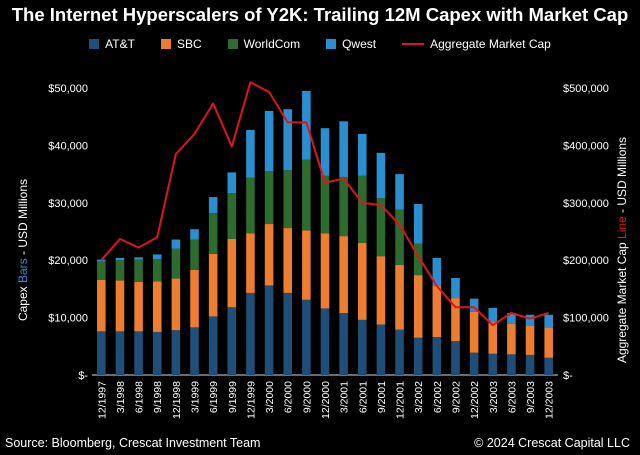 This screenshot has width=640, height=455. What do you see at coordinates (438, 397) in the screenshot?
I see `x-tick-label: 6/2002` at bounding box center [438, 397].